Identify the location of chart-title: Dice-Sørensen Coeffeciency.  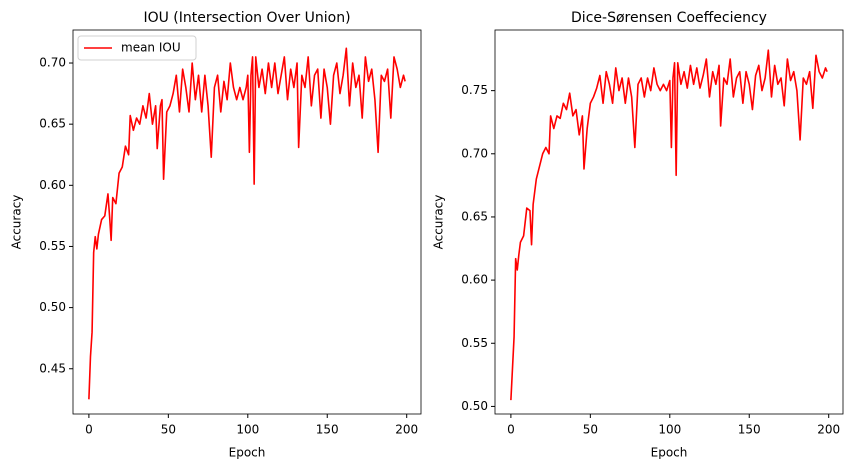
(669, 18).